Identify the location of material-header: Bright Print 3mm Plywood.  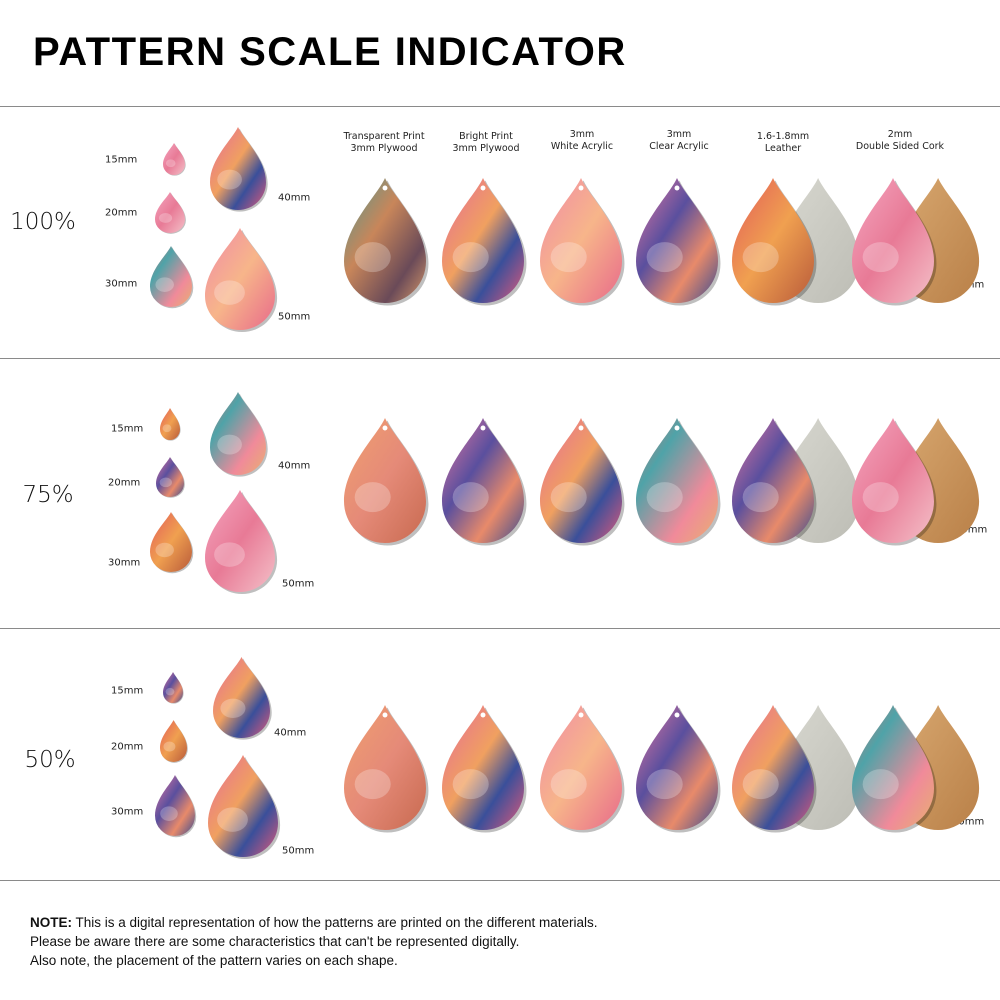
(486, 143).